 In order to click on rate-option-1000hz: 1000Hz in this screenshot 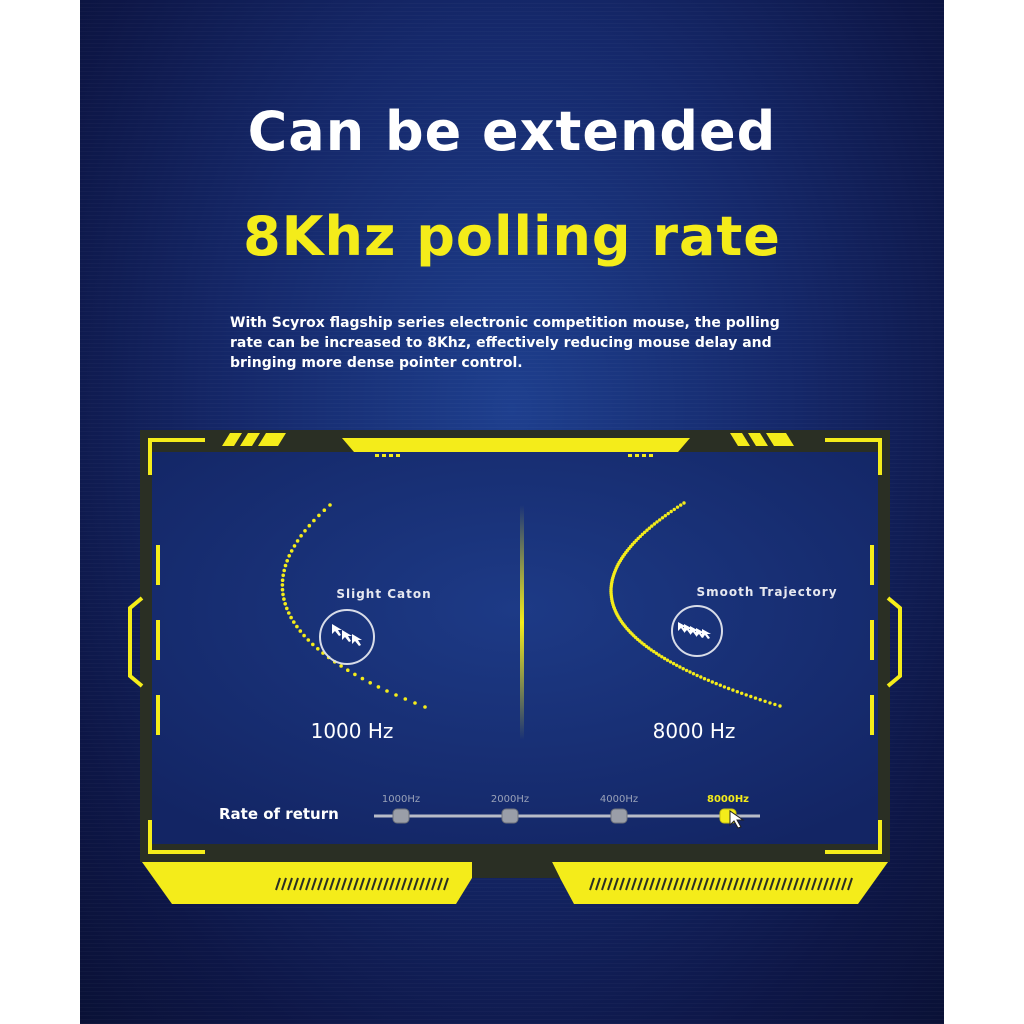, I will do `click(401, 809)`.